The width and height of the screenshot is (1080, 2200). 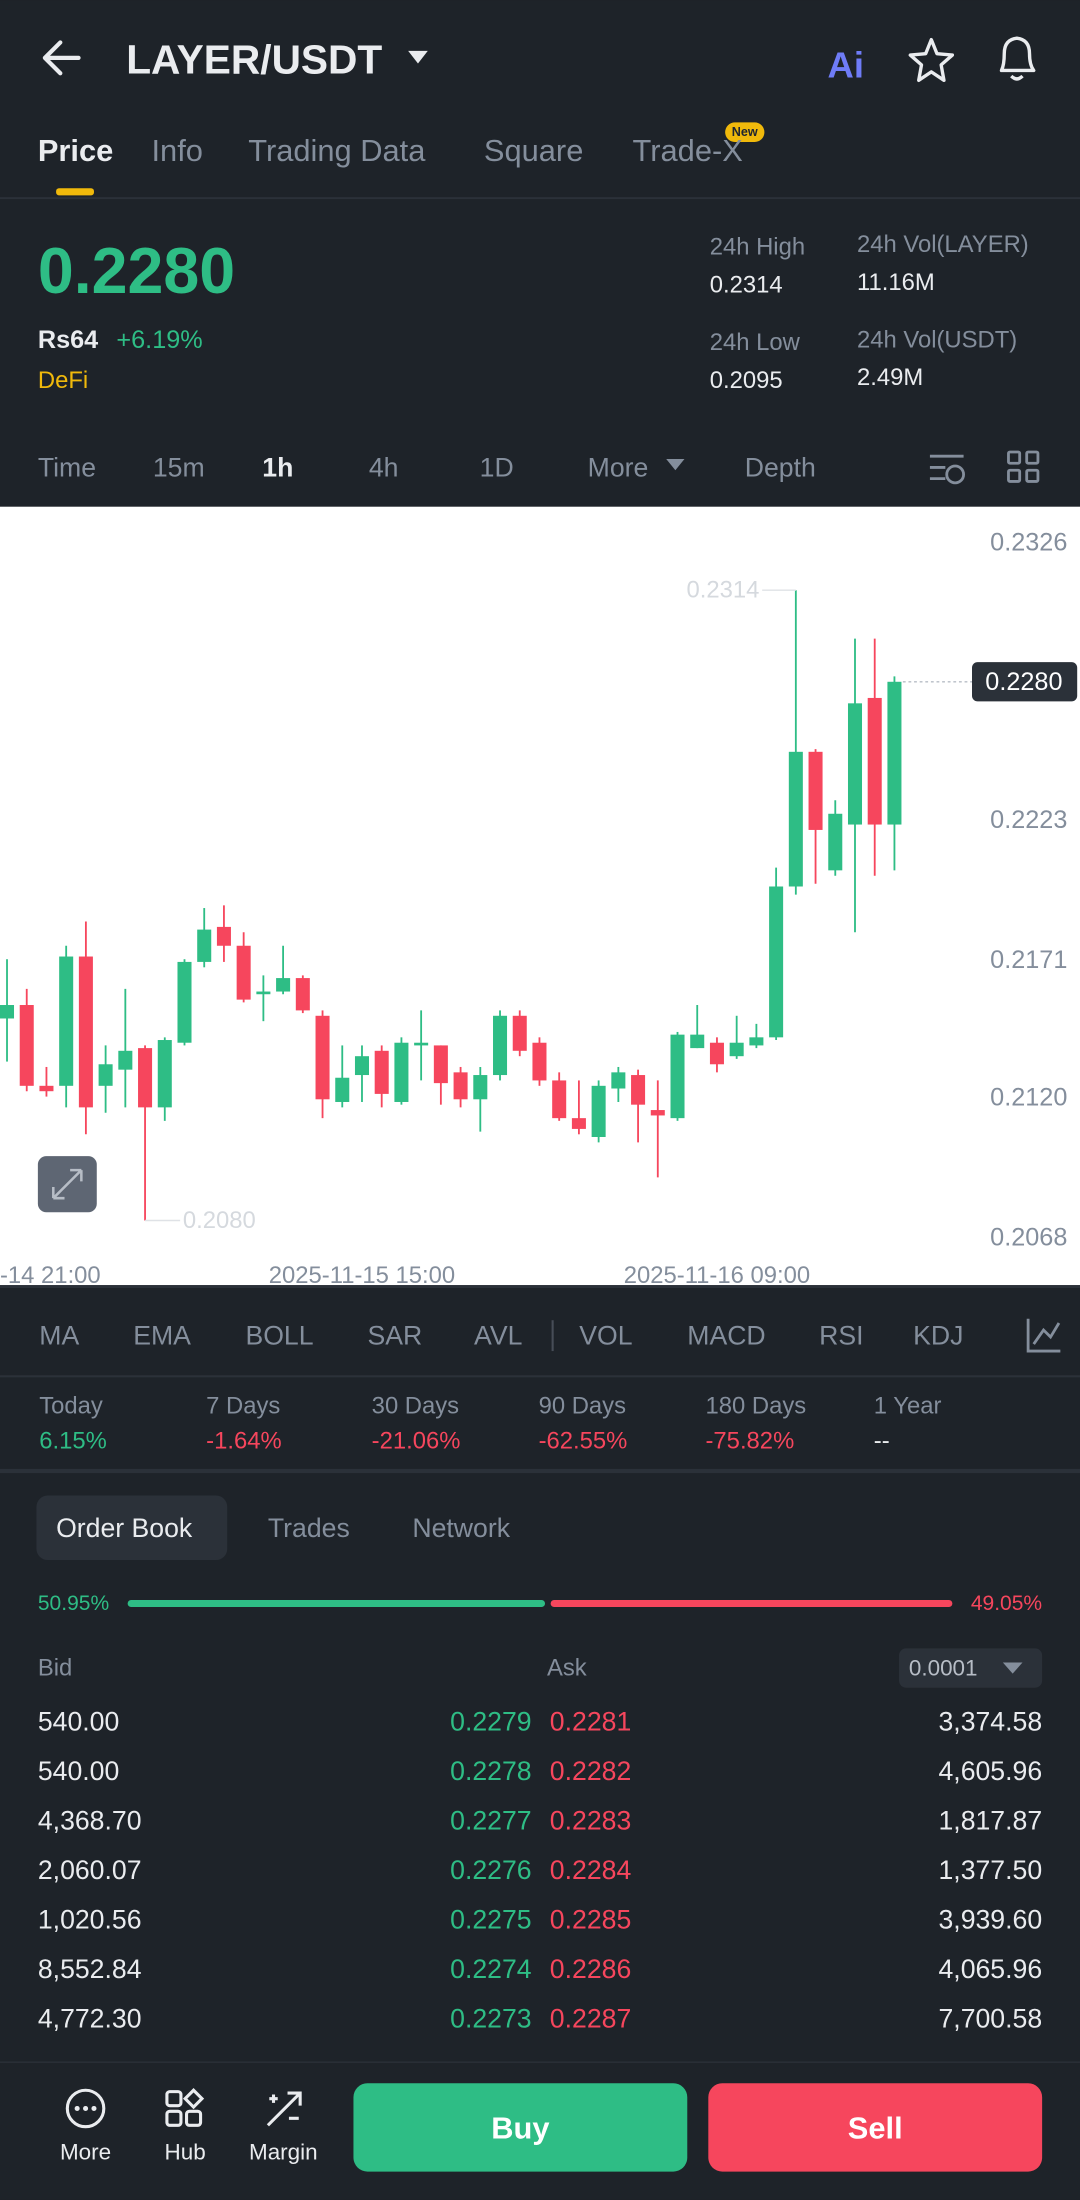 I want to click on bid-price: 0.2276, so click(x=490, y=1870).